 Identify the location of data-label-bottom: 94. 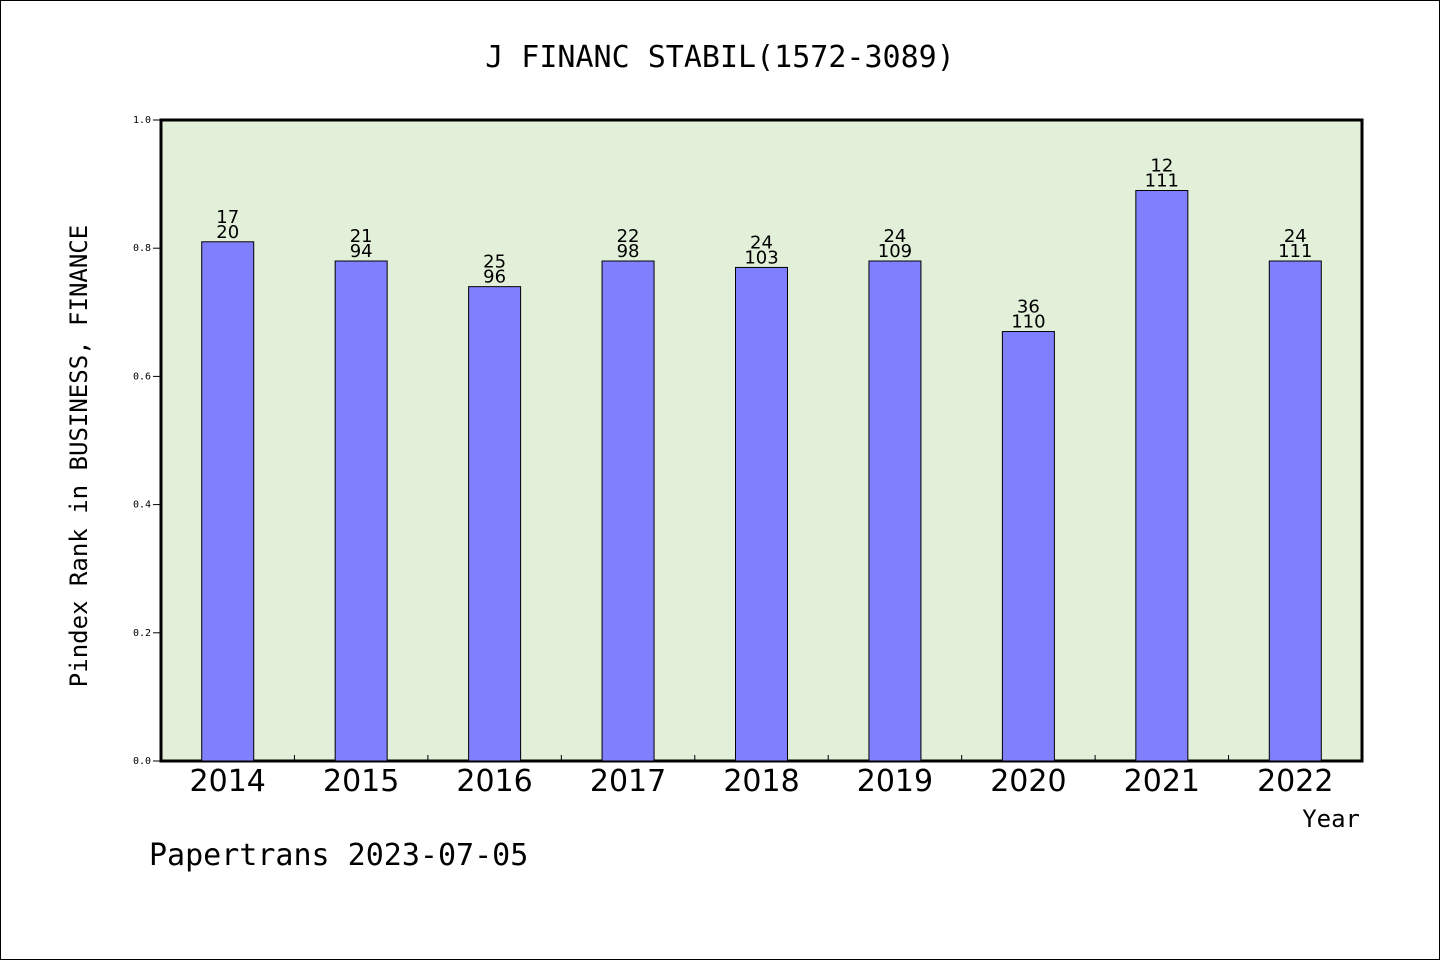
(361, 251).